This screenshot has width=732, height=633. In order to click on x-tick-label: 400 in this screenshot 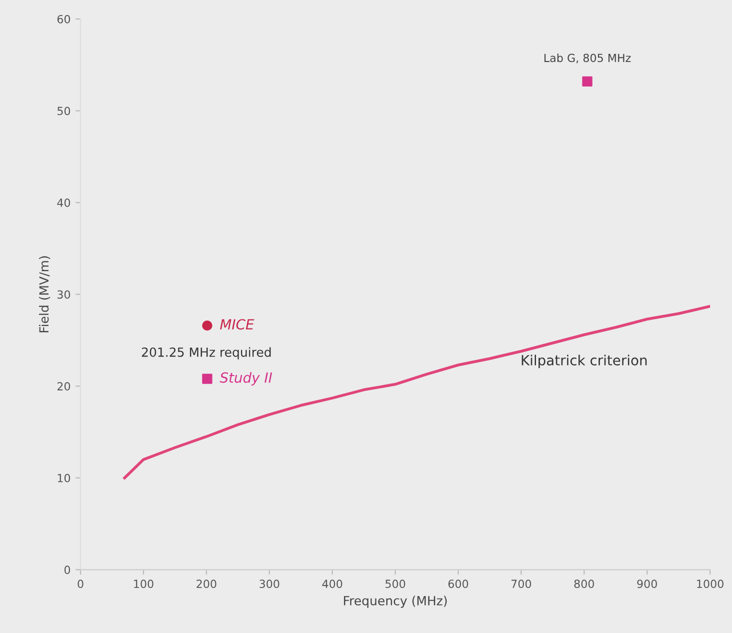, I will do `click(332, 584)`.